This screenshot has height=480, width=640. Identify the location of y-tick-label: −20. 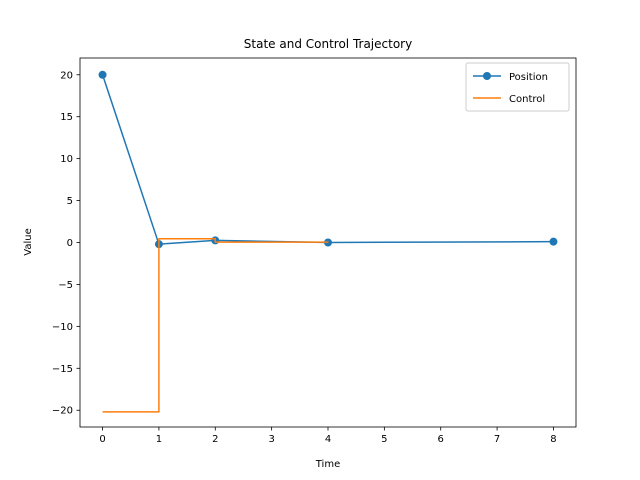
(62, 411).